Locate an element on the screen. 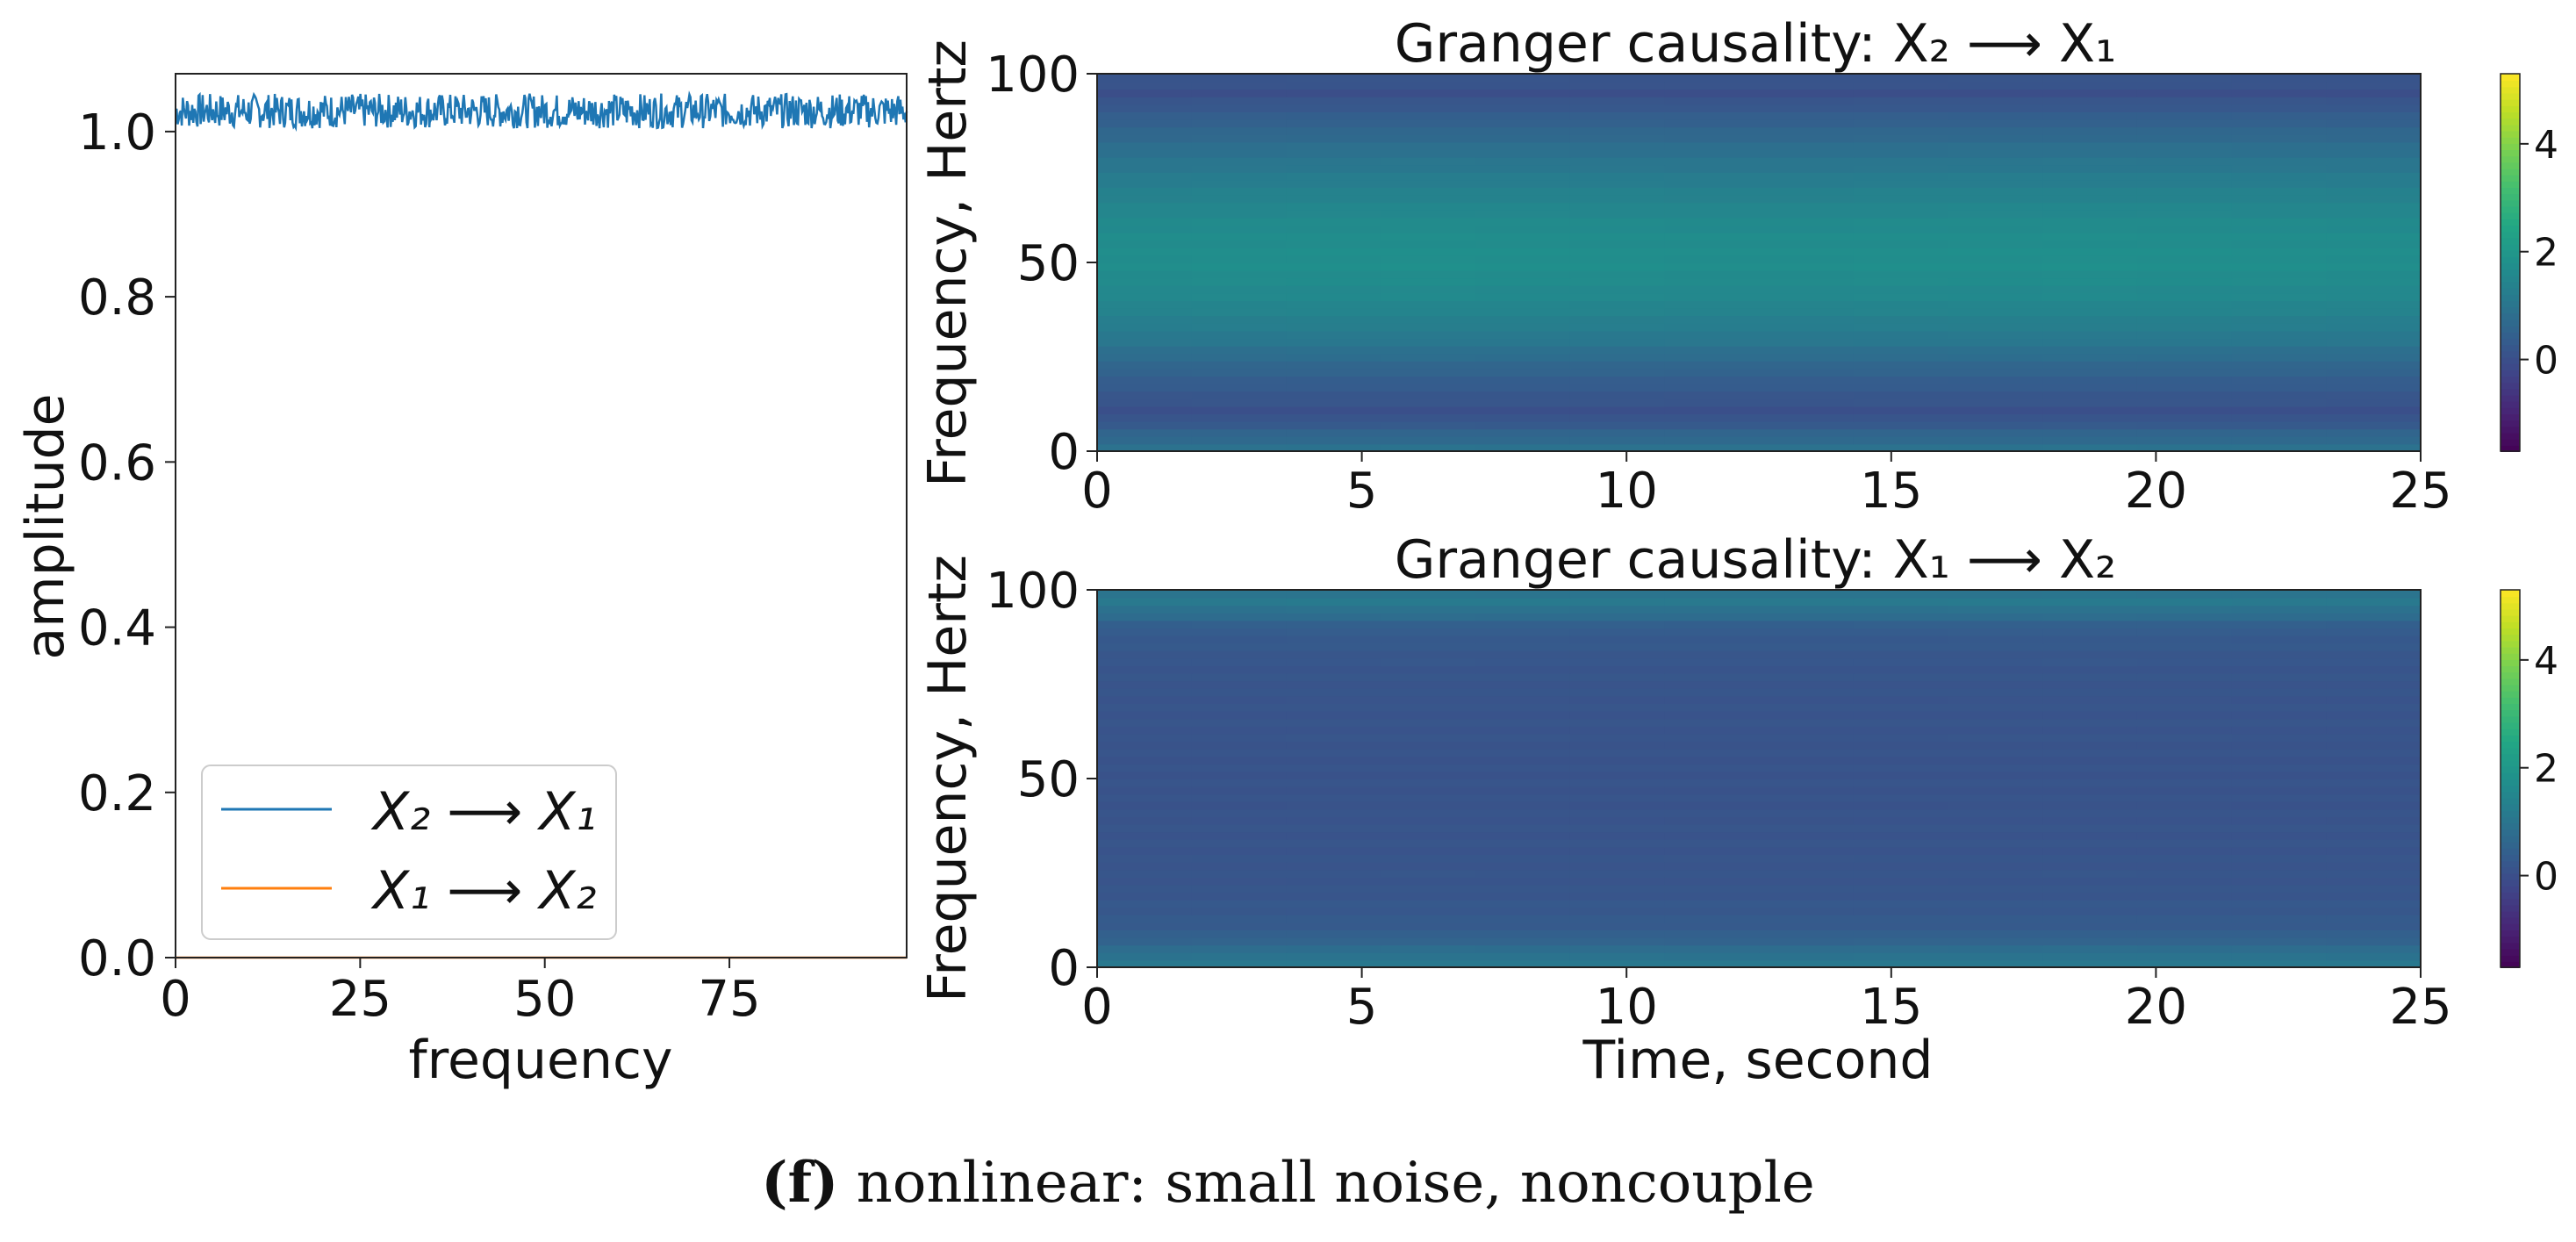 The width and height of the screenshot is (2576, 1242). x-tick-label: 0 is located at coordinates (176, 999).